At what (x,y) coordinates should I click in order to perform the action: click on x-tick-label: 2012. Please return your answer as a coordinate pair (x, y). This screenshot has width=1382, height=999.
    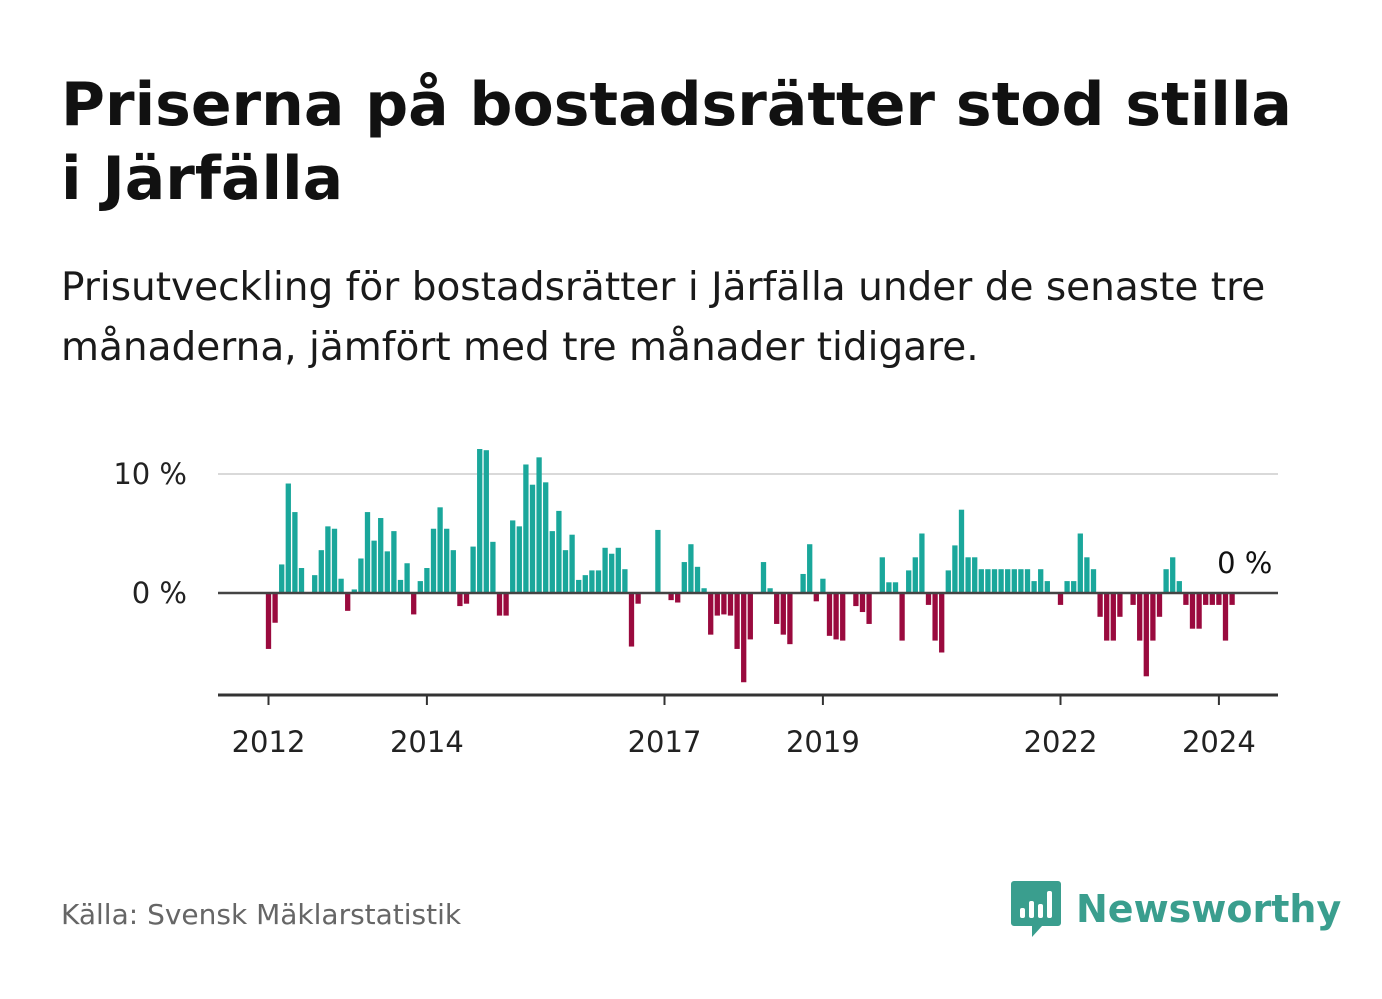
    Looking at the image, I should click on (269, 742).